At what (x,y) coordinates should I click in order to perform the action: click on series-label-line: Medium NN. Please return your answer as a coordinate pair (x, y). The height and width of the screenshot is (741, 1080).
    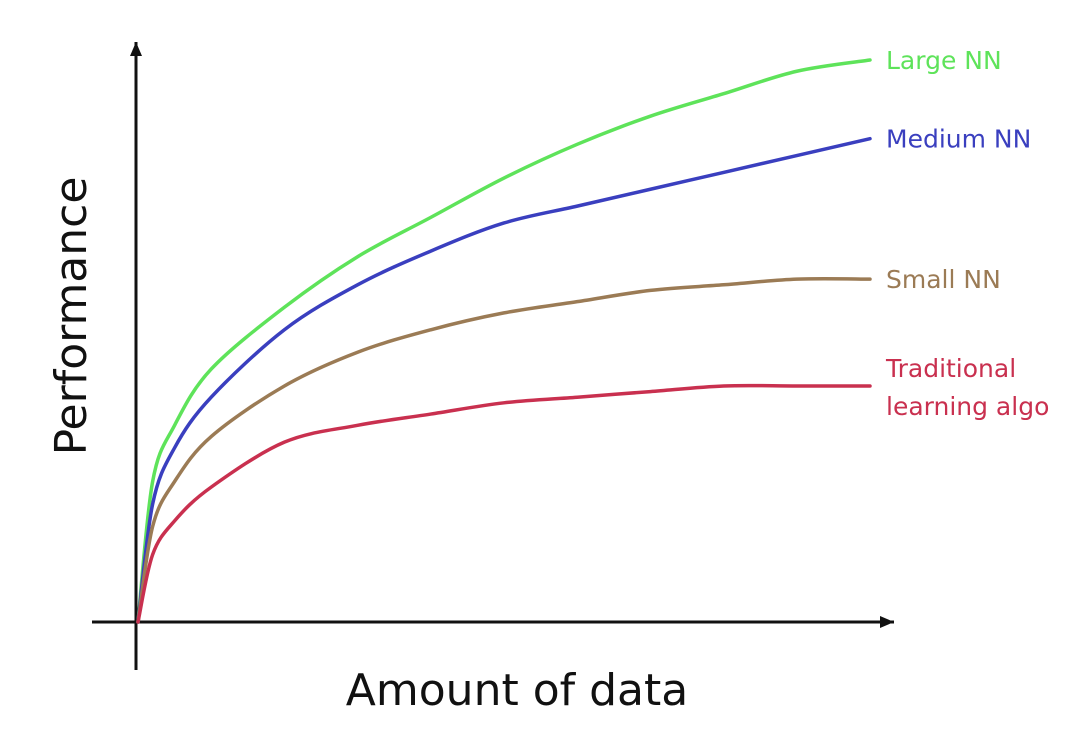
    Looking at the image, I should click on (958, 139).